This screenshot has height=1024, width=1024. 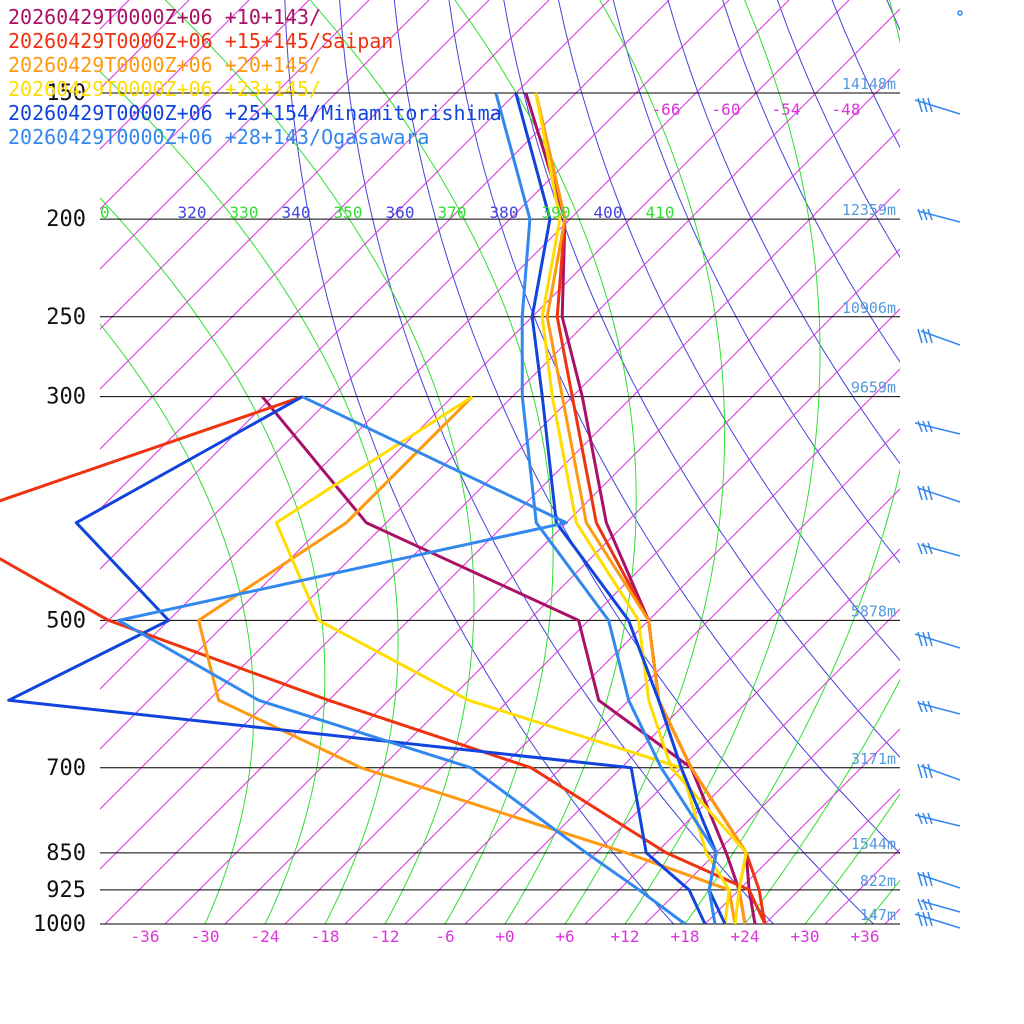 I want to click on temperature-tick-label: +36, so click(x=865, y=936).